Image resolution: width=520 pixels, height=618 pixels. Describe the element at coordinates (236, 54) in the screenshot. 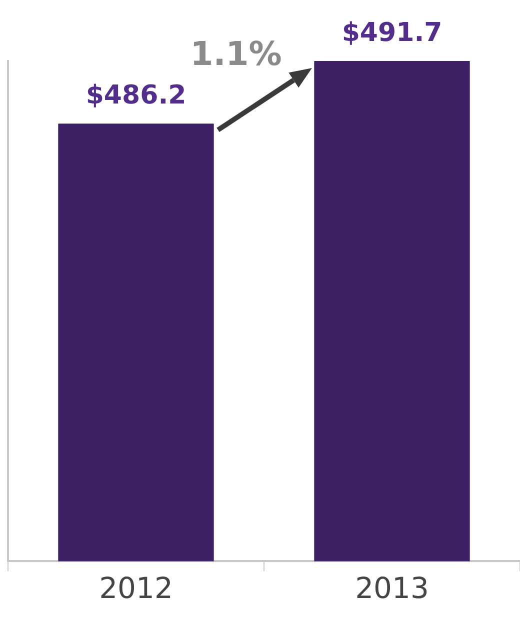

I see `annotation: 1.1%` at that location.